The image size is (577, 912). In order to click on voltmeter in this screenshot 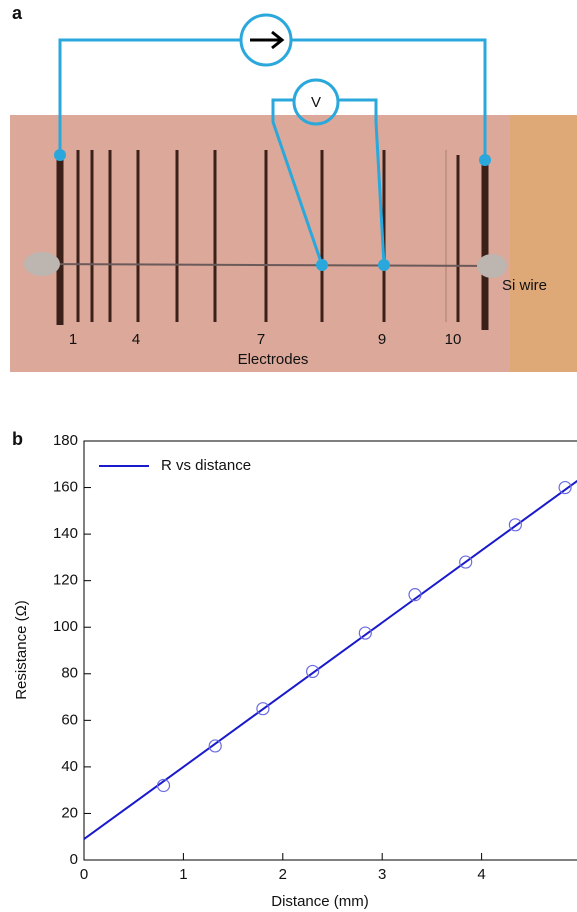, I will do `click(316, 102)`.